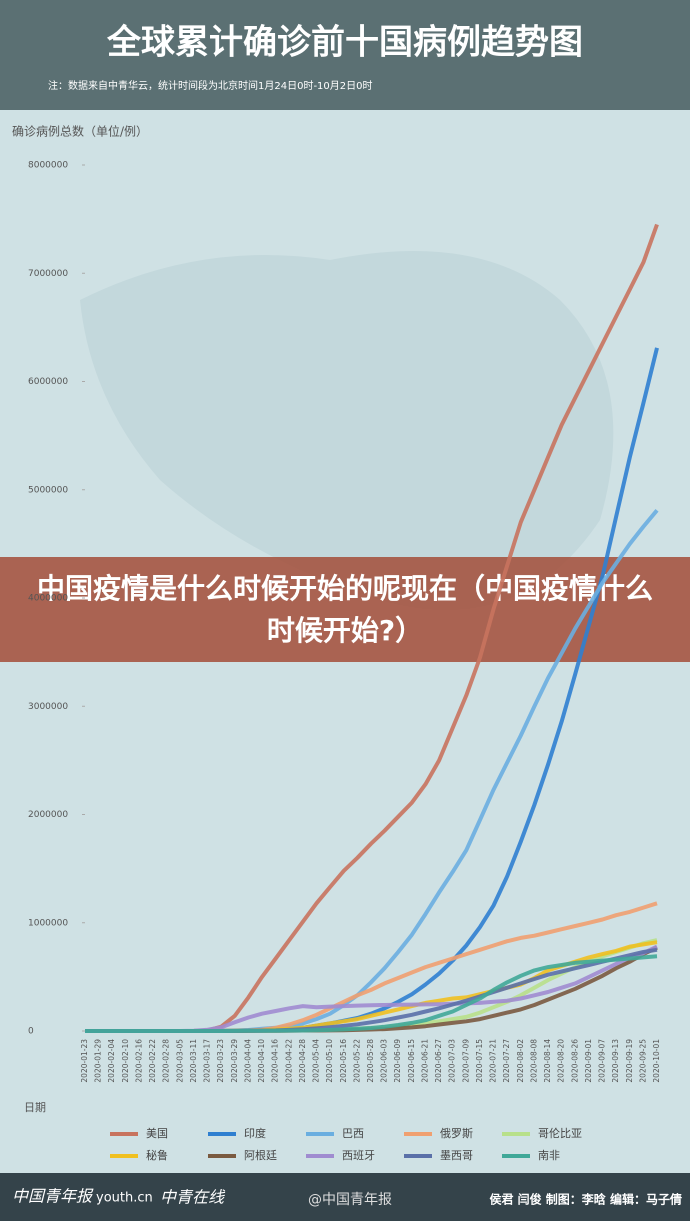  What do you see at coordinates (157, 1155) in the screenshot?
I see `legend-label: 秘鲁` at bounding box center [157, 1155].